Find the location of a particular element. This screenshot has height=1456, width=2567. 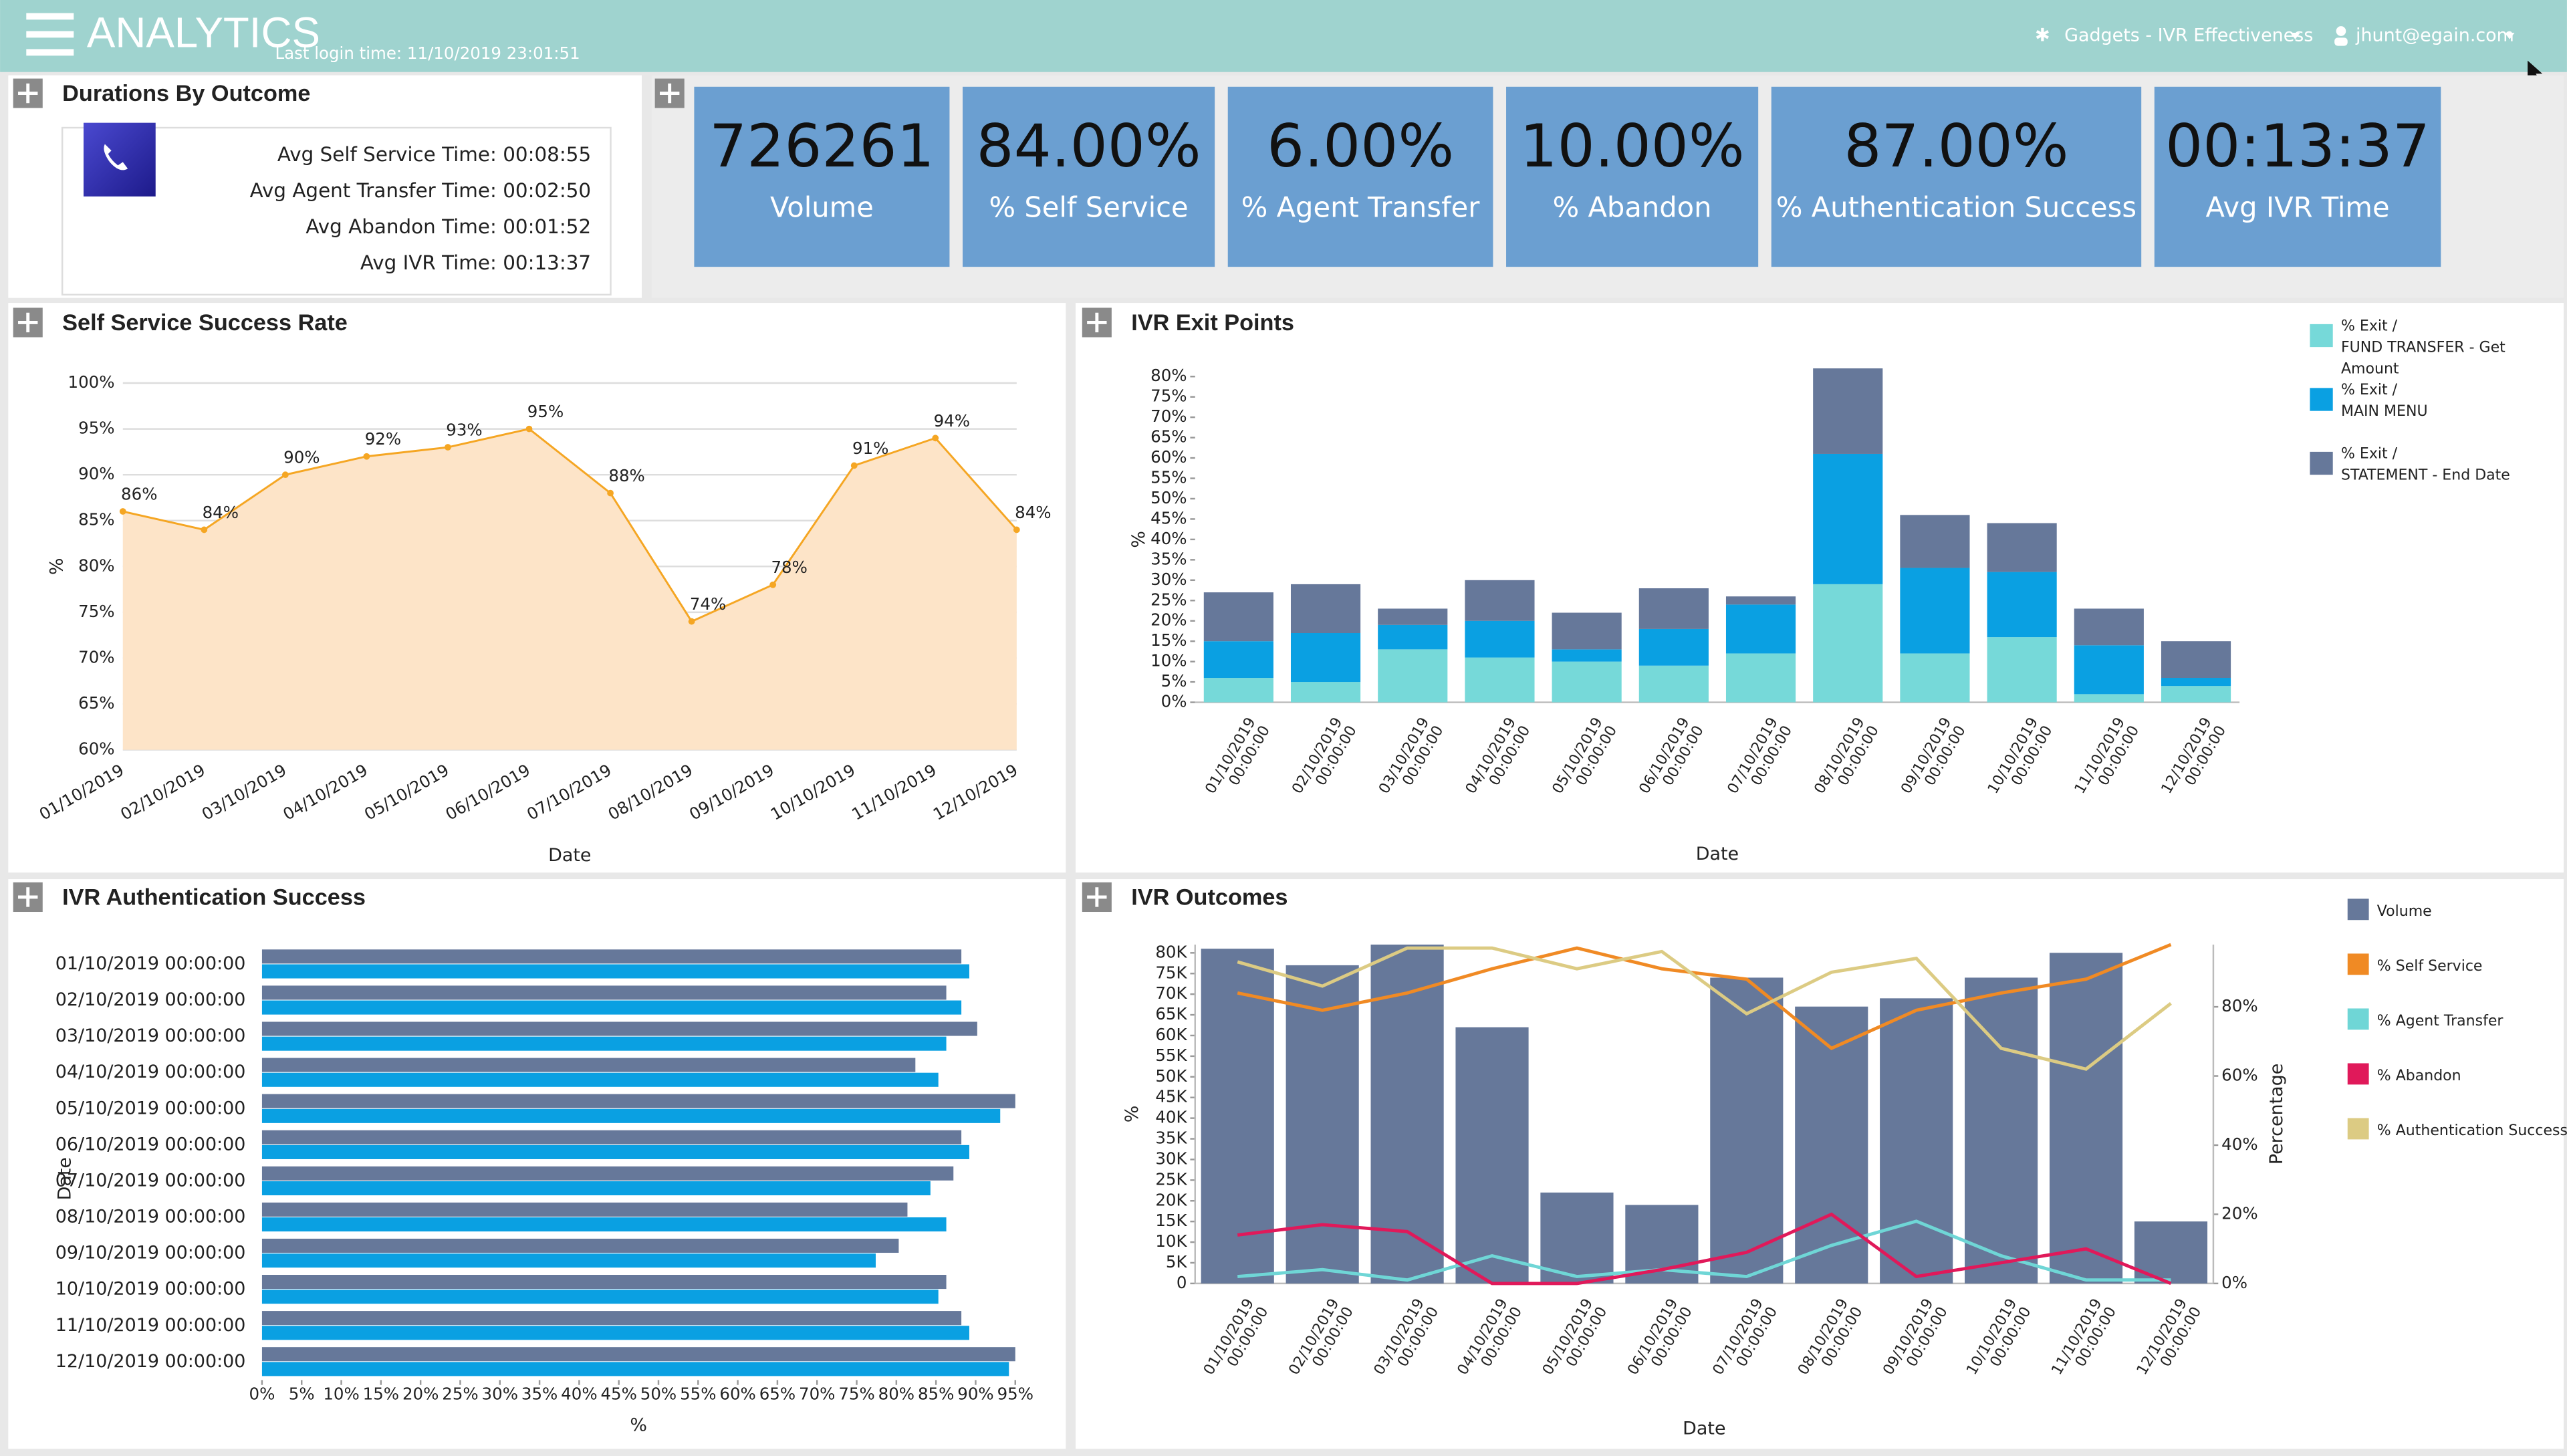

value-label: 93% is located at coordinates (464, 430).